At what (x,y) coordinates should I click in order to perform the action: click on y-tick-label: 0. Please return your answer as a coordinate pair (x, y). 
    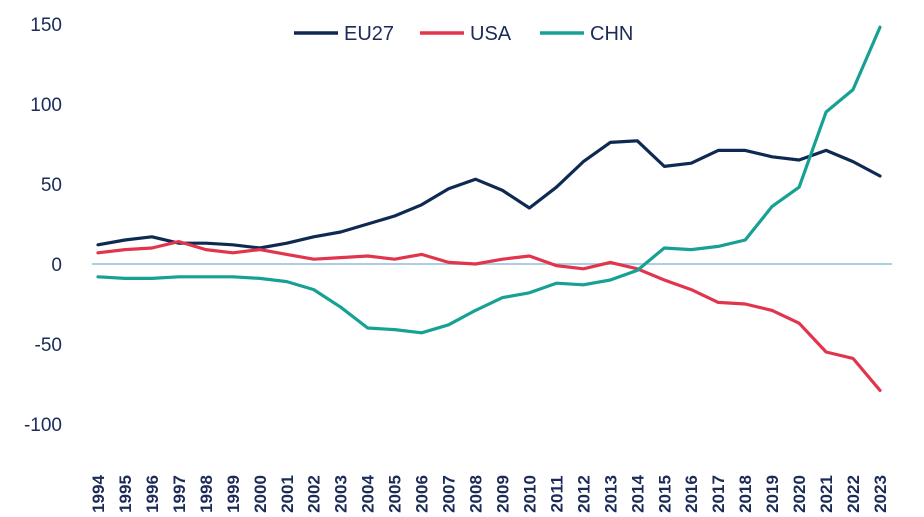
    Looking at the image, I should click on (56, 265).